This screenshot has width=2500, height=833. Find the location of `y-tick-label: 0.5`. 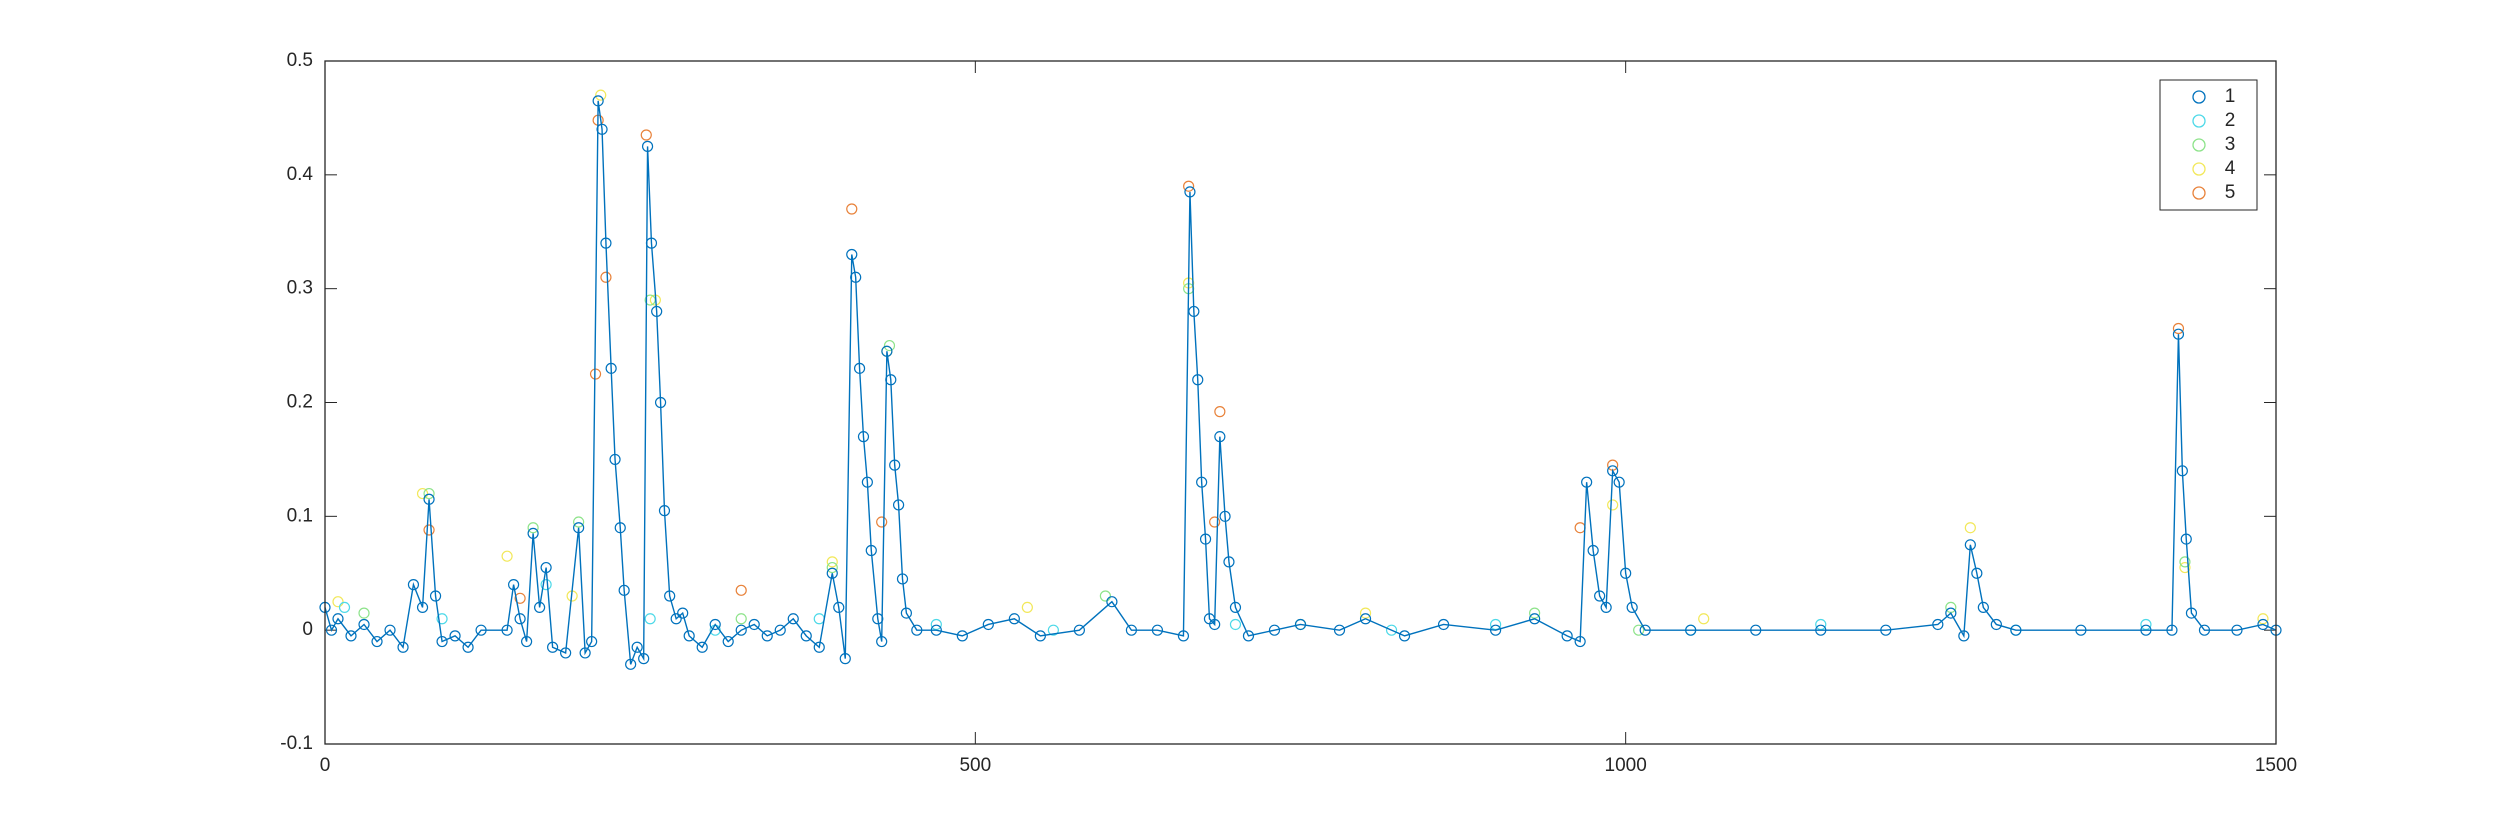

y-tick-label: 0.5 is located at coordinates (300, 60).